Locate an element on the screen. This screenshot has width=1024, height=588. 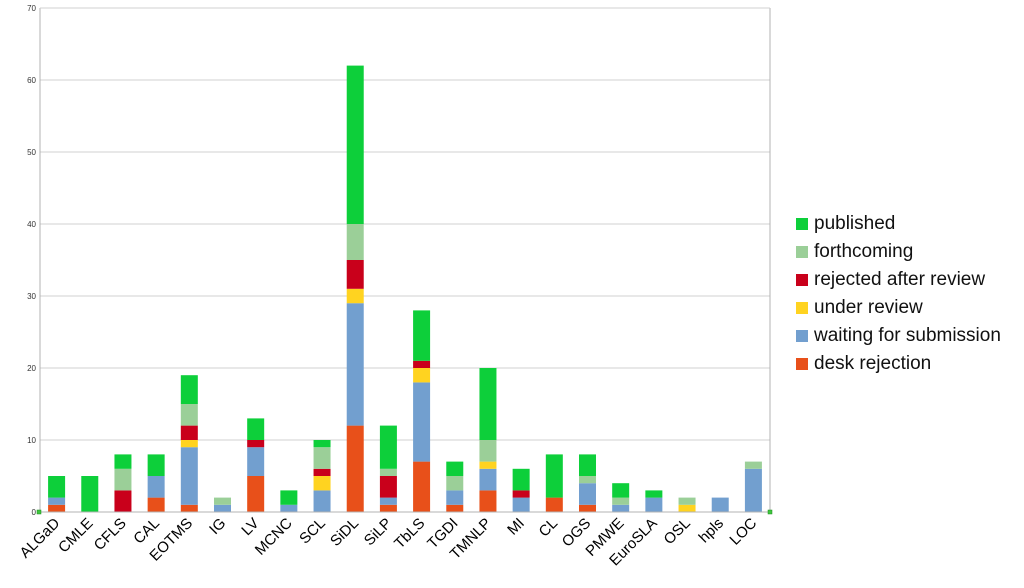
legend-label: waiting for submission is located at coordinates (907, 335).